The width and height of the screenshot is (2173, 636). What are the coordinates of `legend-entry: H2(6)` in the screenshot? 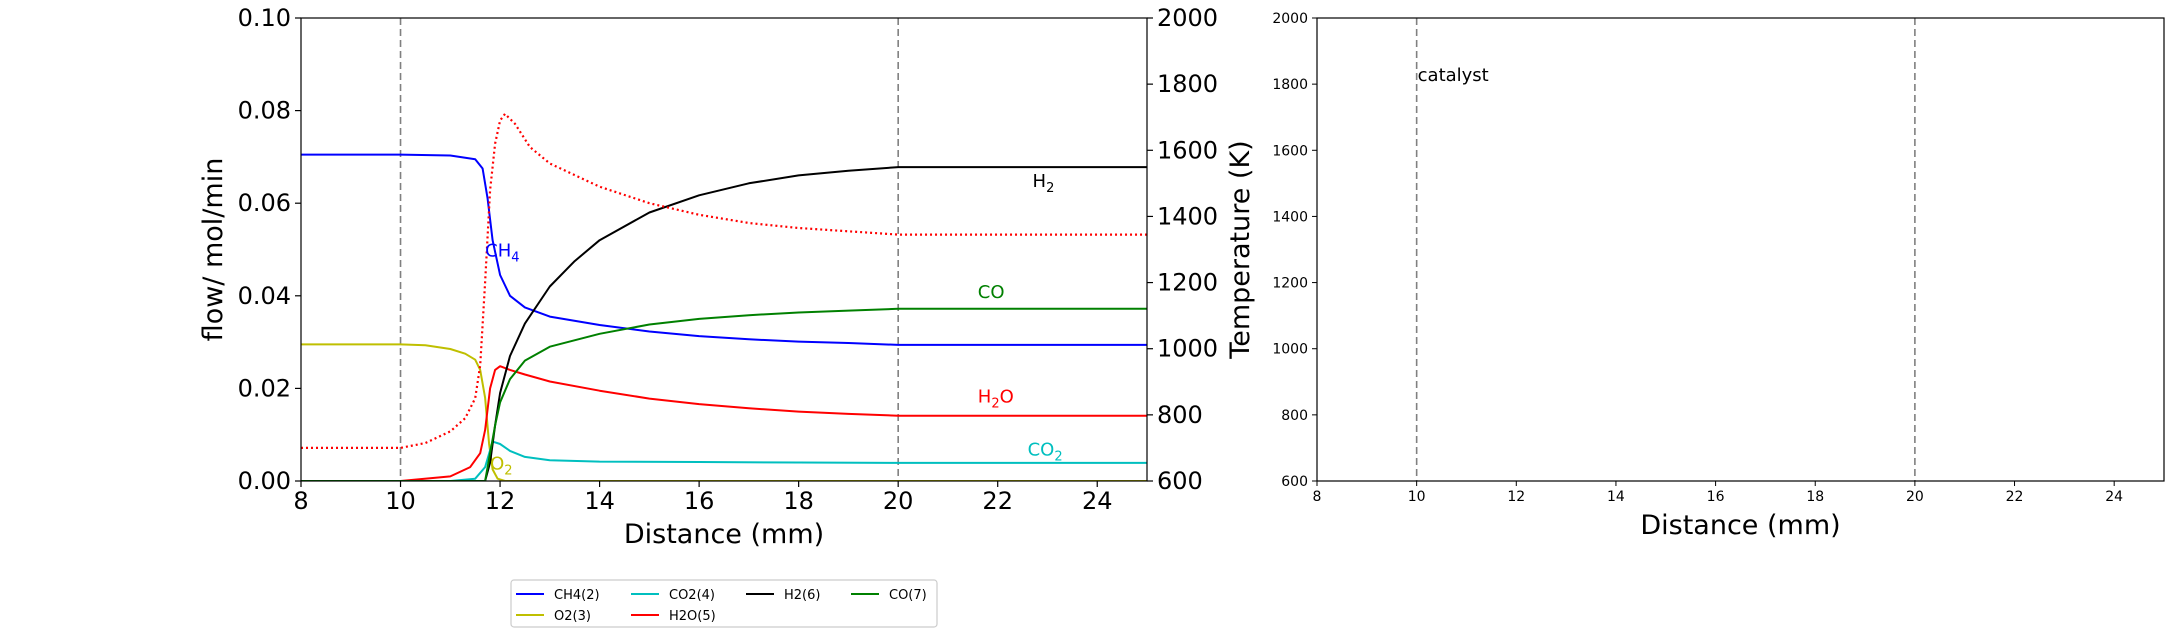 It's located at (802, 595).